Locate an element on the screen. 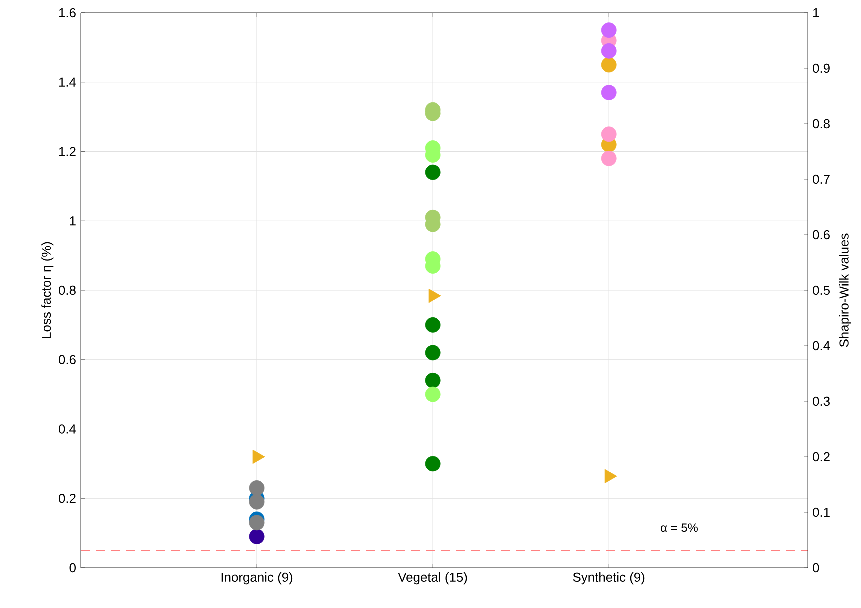 The image size is (861, 608). y-tick-label: 1 is located at coordinates (73, 221).